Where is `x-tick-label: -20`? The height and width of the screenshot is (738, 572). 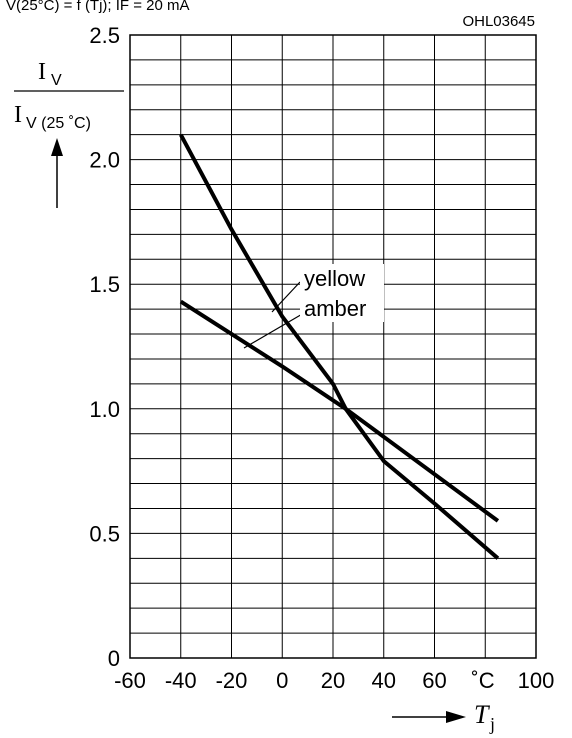
x-tick-label: -20 is located at coordinates (232, 680).